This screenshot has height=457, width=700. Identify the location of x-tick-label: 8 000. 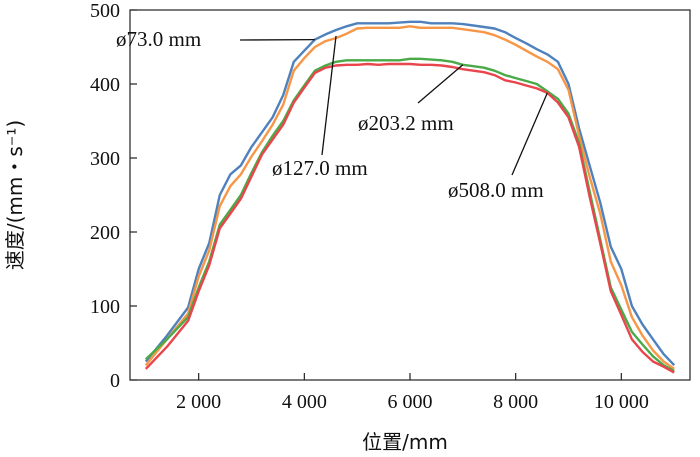
(515, 402).